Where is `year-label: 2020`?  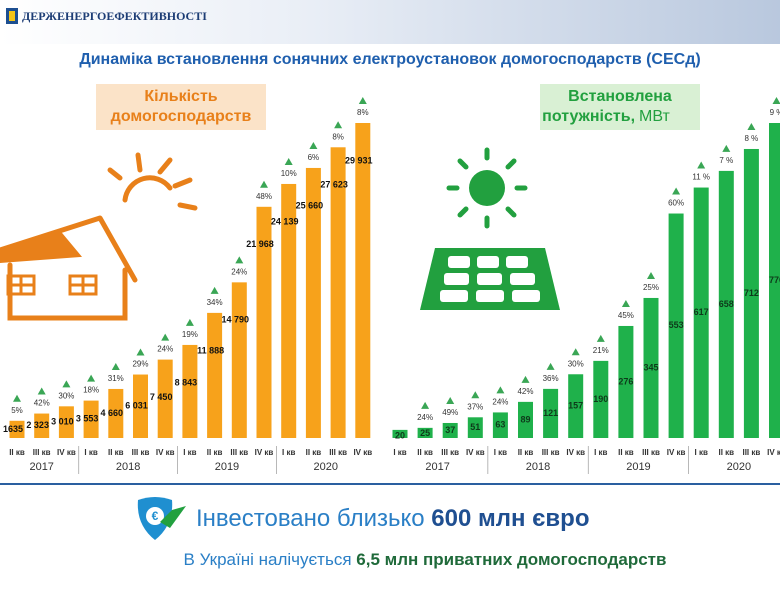
year-label: 2020 is located at coordinates (326, 467).